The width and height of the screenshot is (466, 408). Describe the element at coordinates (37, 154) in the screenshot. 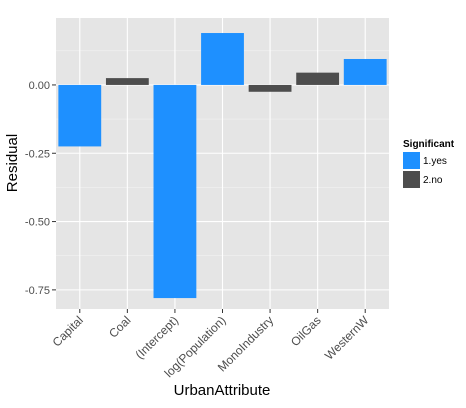

I see `y-tick-label: -0.25` at that location.